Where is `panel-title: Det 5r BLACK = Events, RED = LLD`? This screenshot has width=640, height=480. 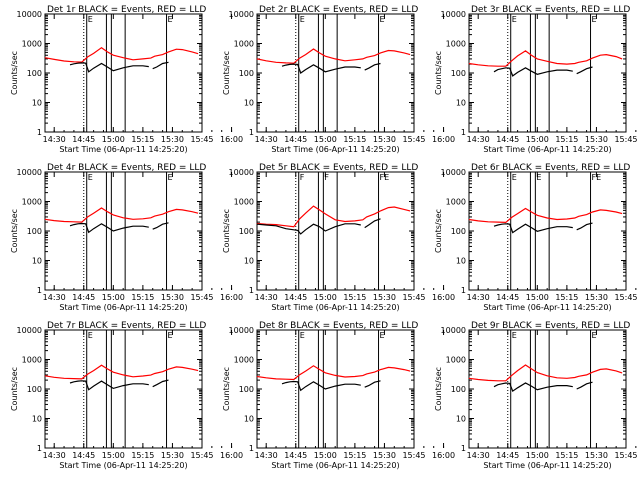 panel-title: Det 5r BLACK = Events, RED = LLD is located at coordinates (338, 168).